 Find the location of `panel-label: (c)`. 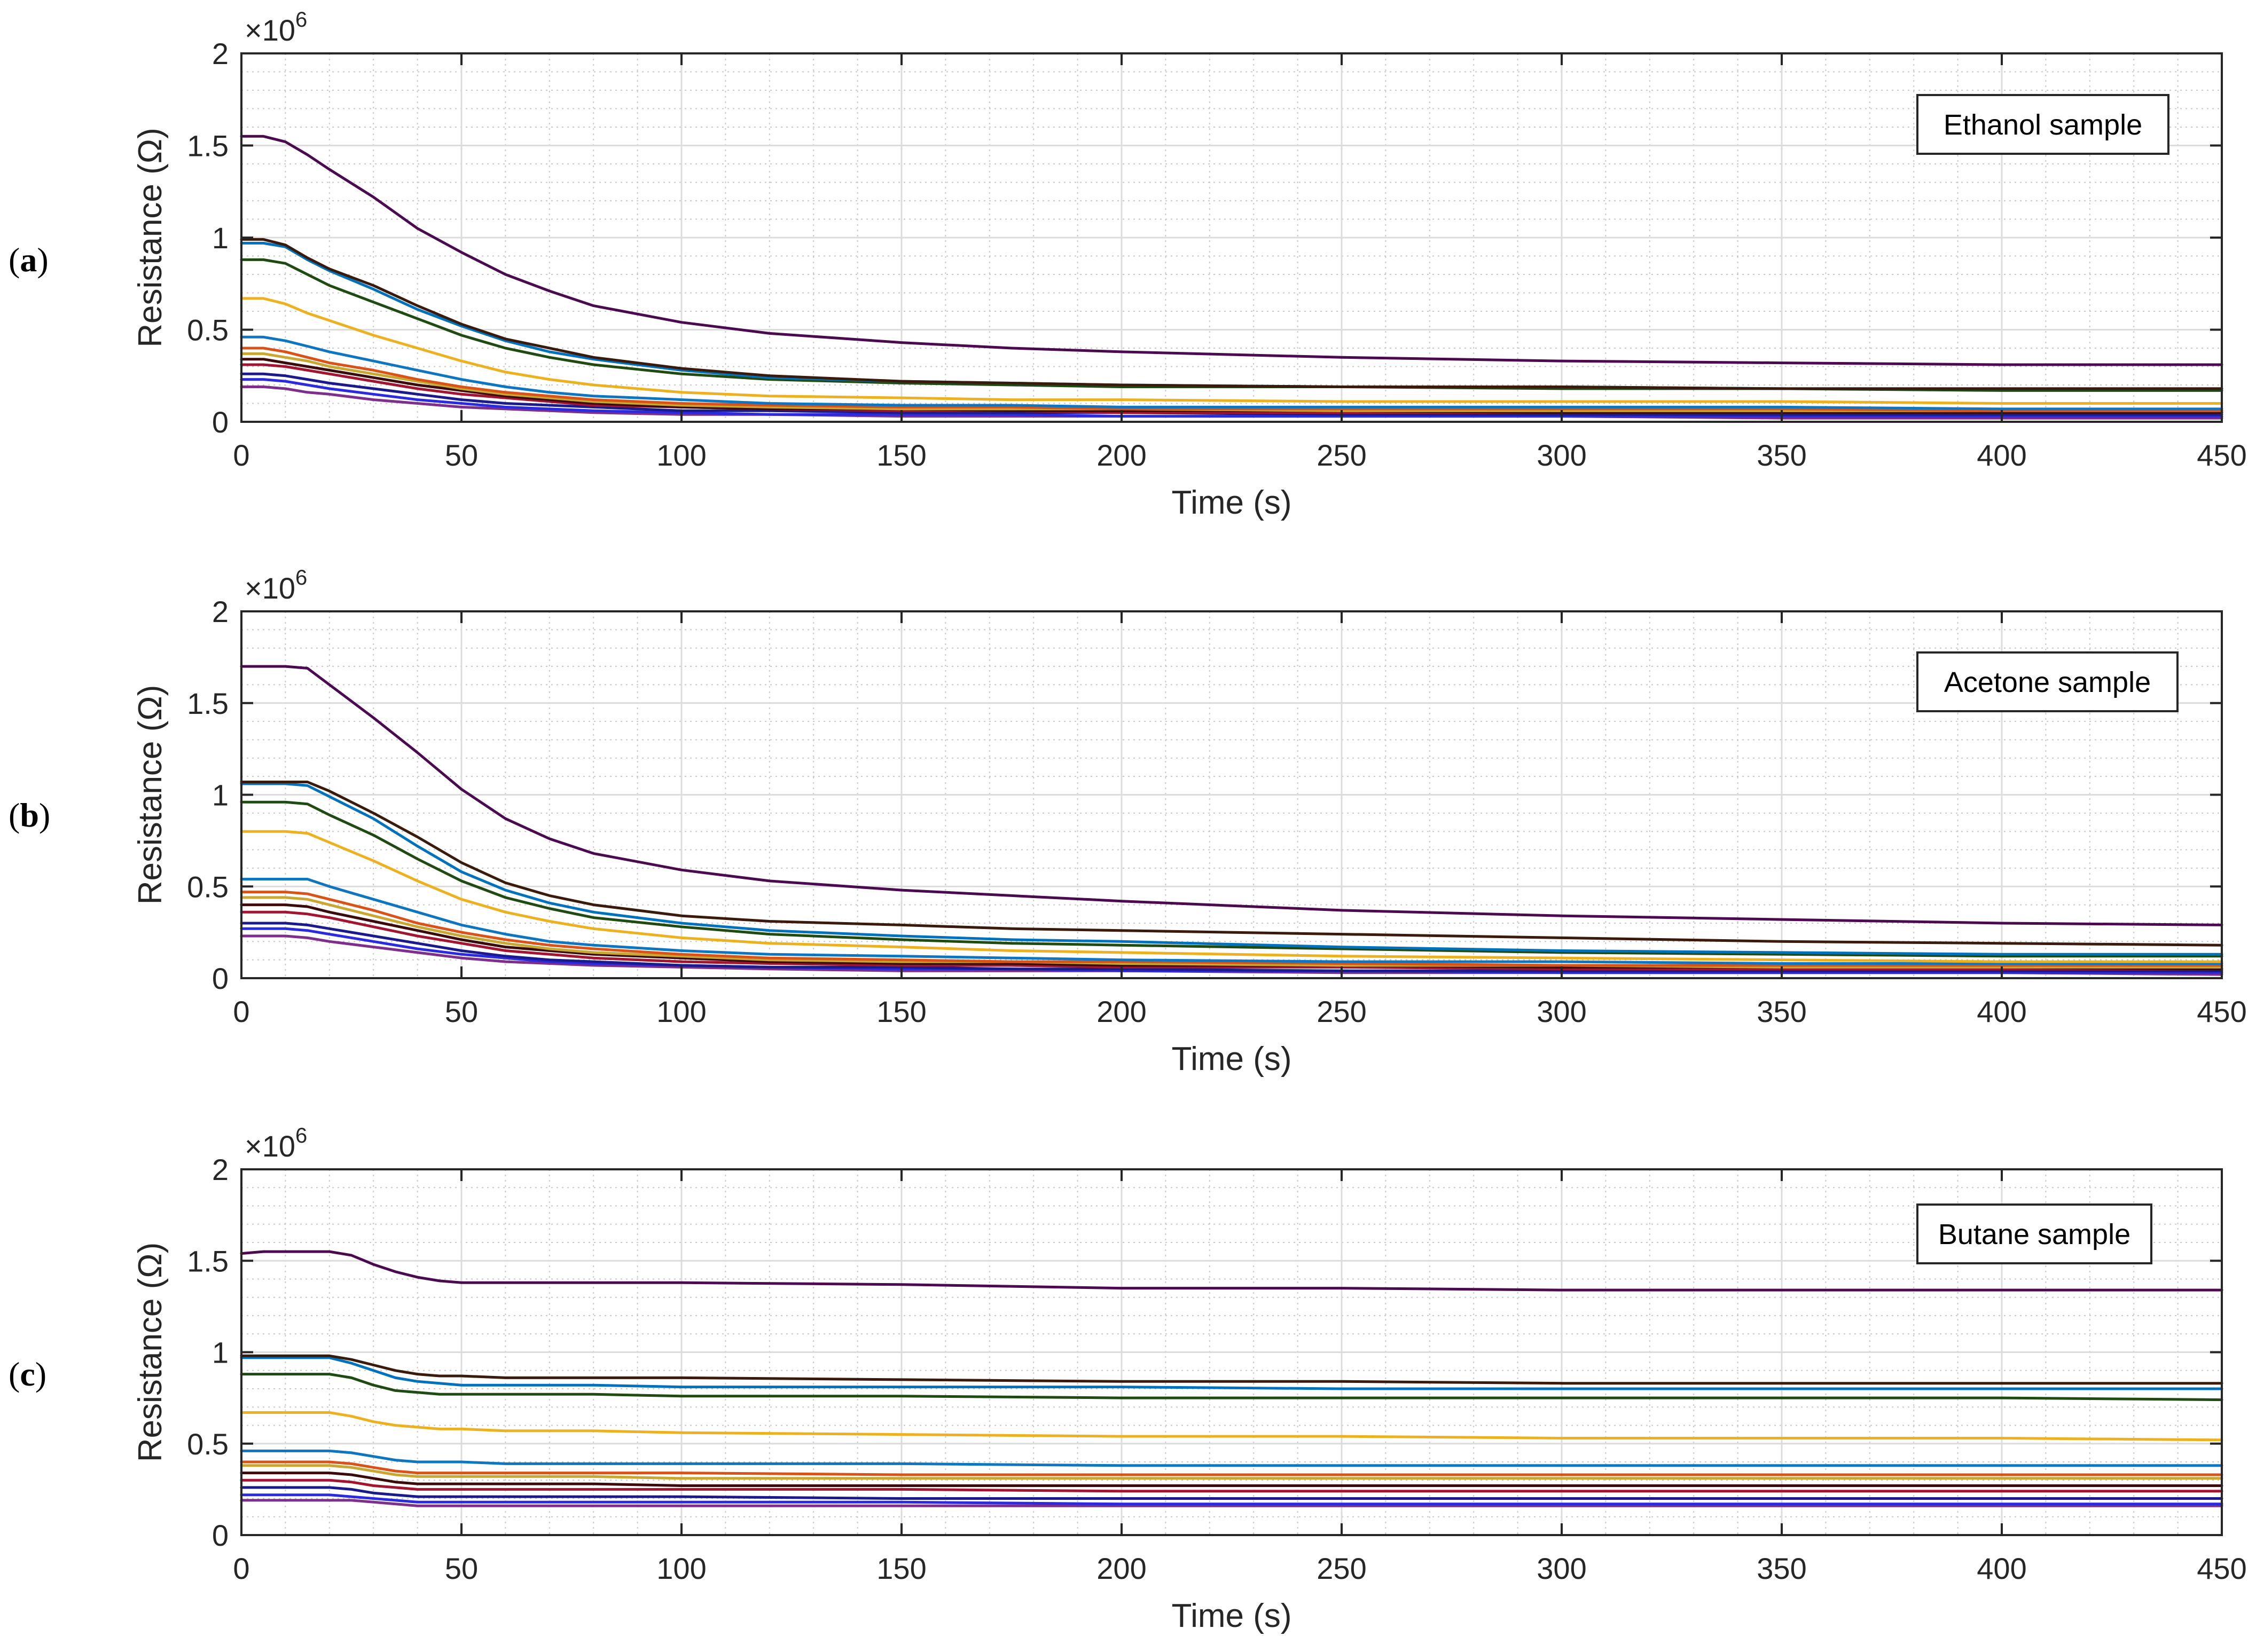

panel-label: (c) is located at coordinates (27, 1374).